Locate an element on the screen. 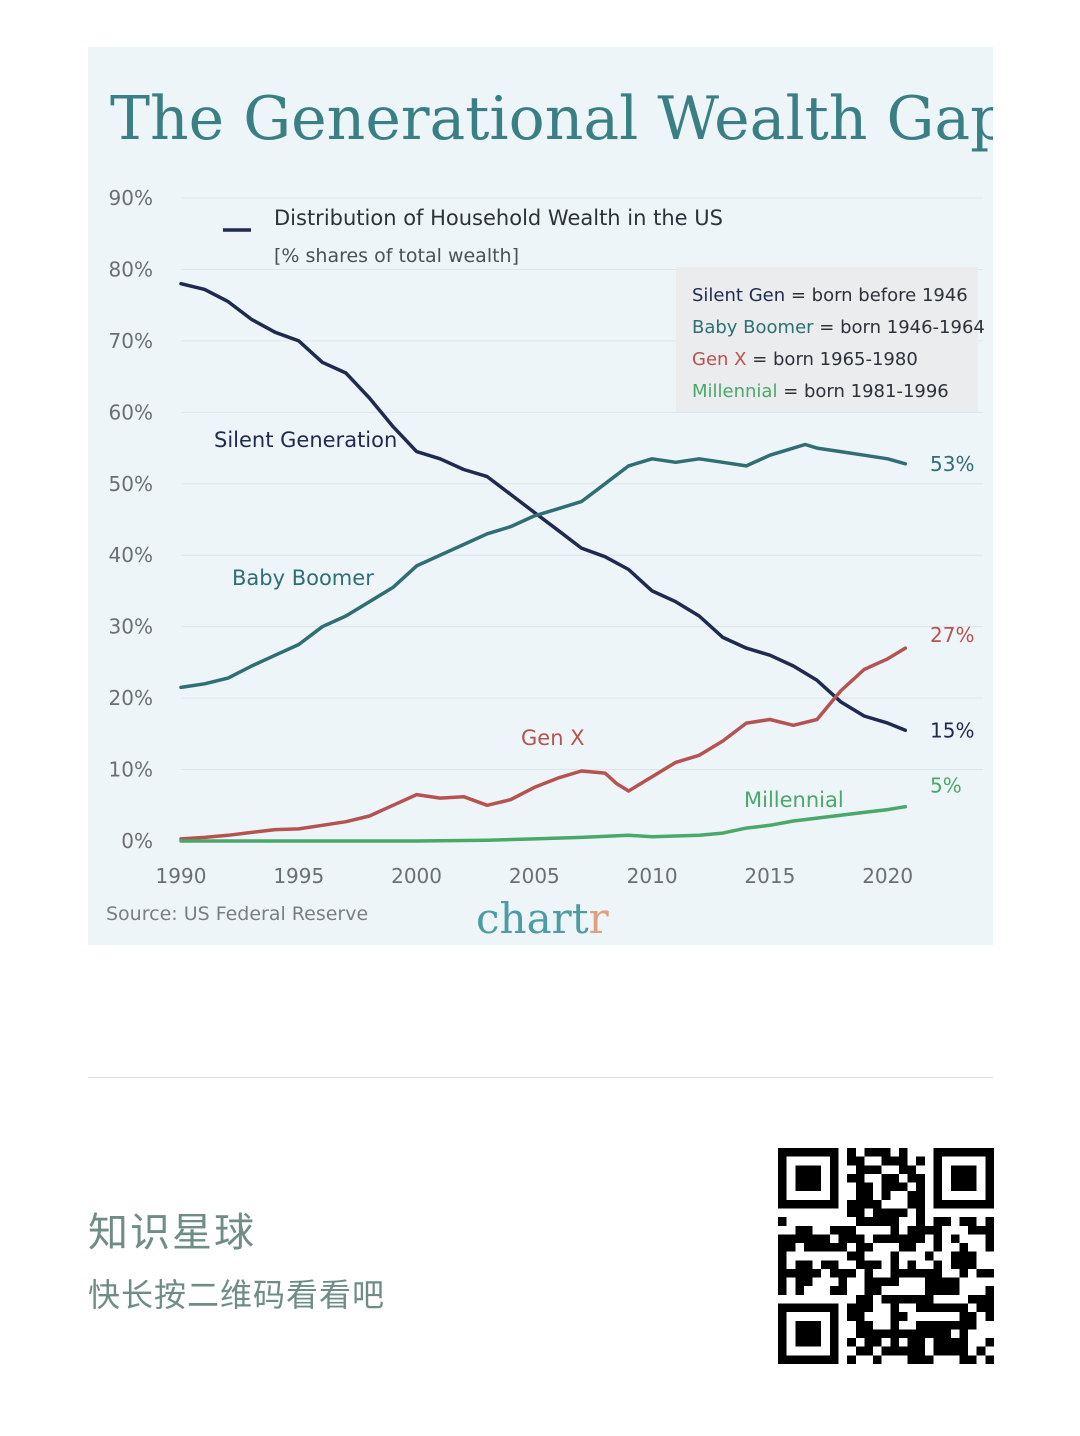 This screenshot has width=1080, height=1436. series-label: Gen X is located at coordinates (553, 738).